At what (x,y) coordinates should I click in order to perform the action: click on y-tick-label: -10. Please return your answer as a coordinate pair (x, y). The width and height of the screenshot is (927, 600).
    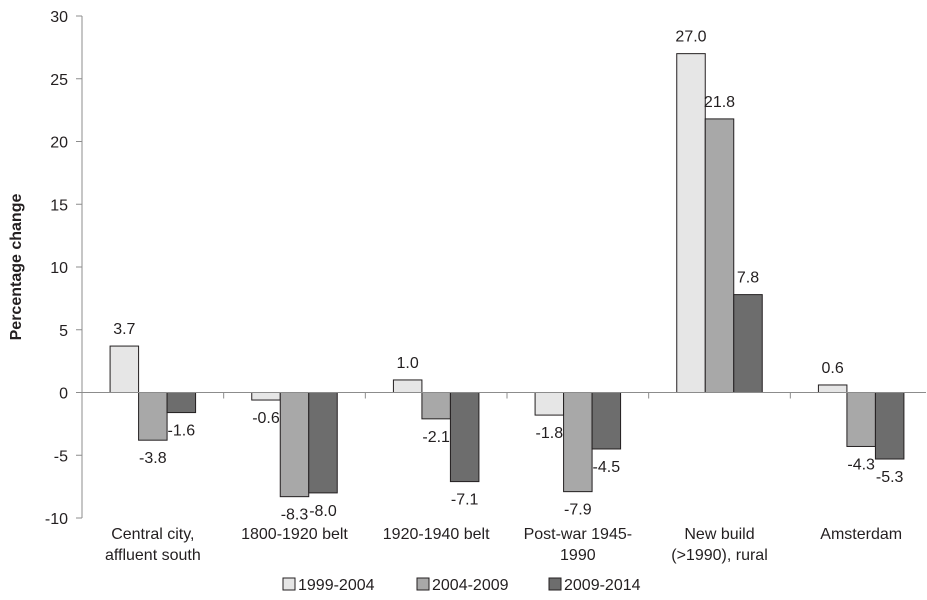
    Looking at the image, I should click on (56, 519).